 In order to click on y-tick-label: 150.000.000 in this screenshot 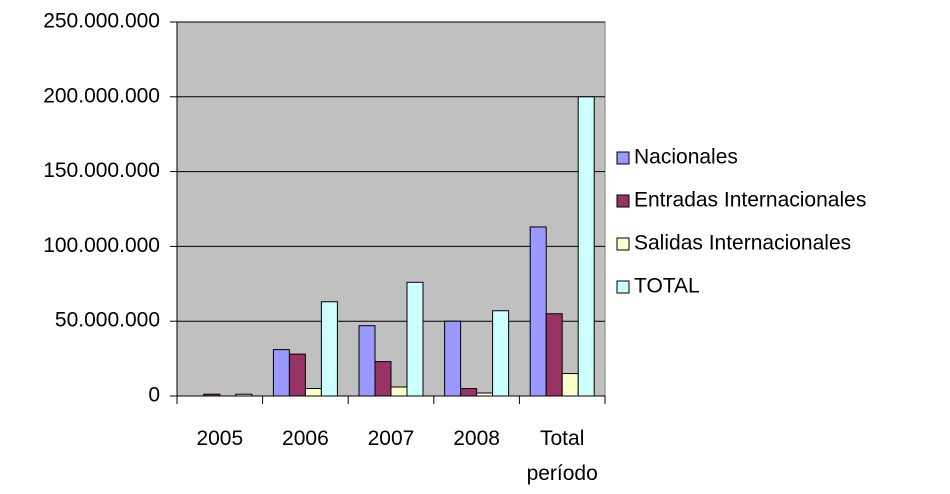, I will do `click(101, 170)`.